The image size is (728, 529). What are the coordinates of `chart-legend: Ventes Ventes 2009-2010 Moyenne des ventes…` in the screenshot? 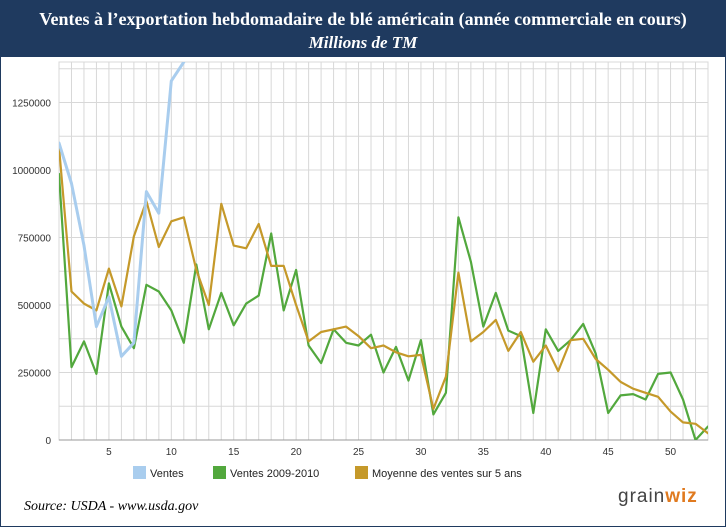 It's located at (327, 473).